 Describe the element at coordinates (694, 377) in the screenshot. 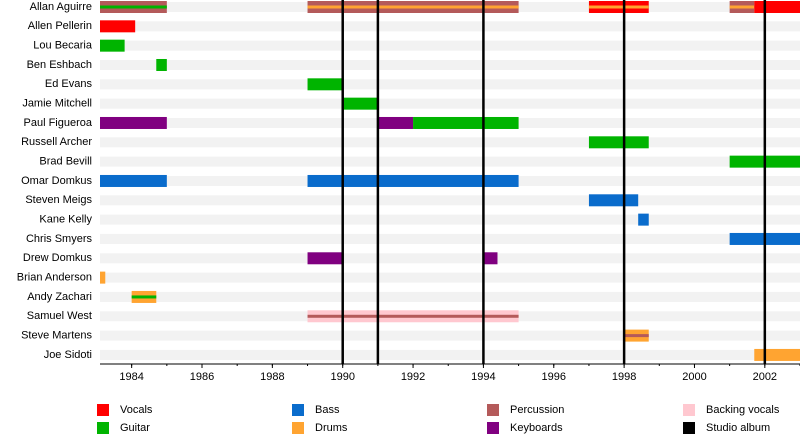

I see `x-tick-label: 2000` at that location.